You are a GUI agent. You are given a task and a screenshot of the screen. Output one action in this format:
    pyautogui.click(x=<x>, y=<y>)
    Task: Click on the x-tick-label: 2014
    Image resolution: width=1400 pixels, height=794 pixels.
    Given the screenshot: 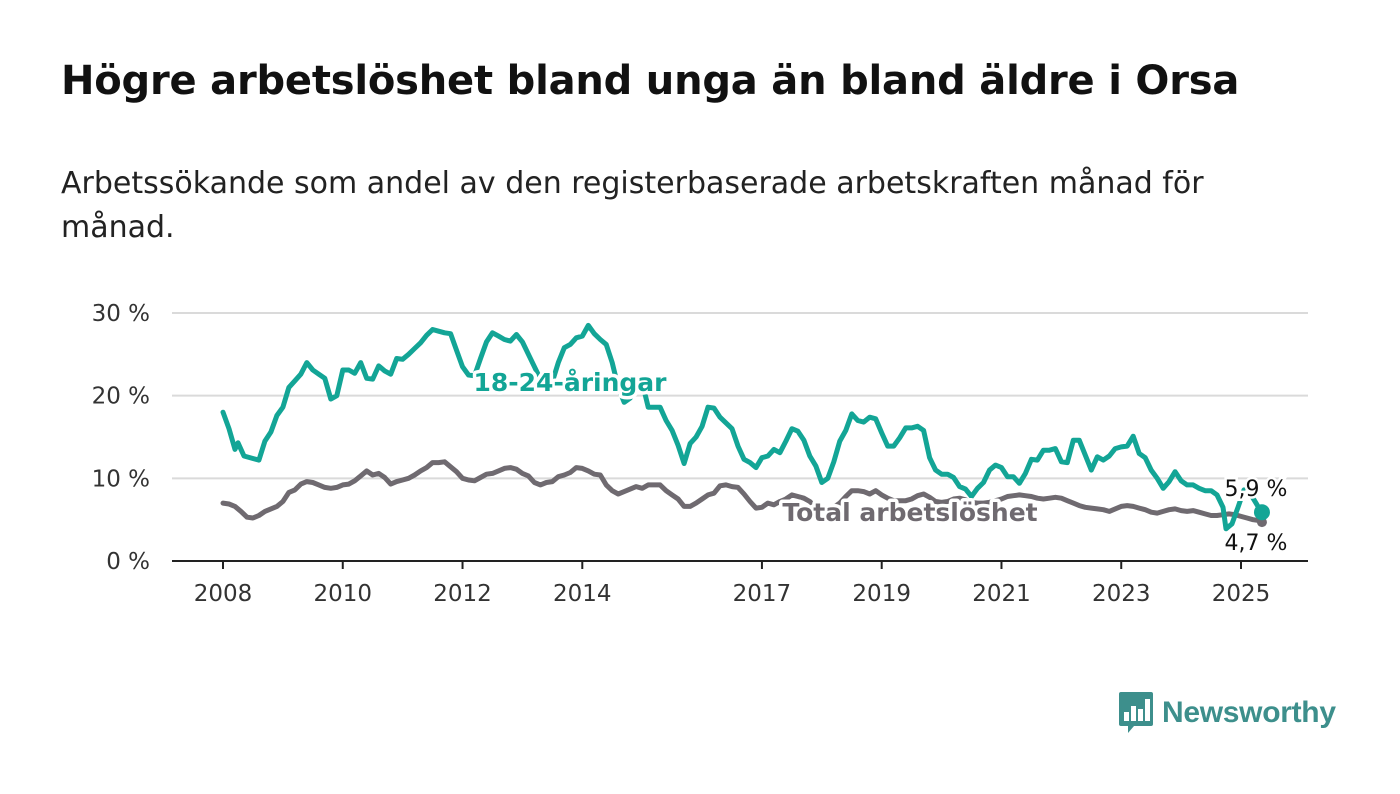 What is the action you would take?
    pyautogui.click(x=582, y=594)
    